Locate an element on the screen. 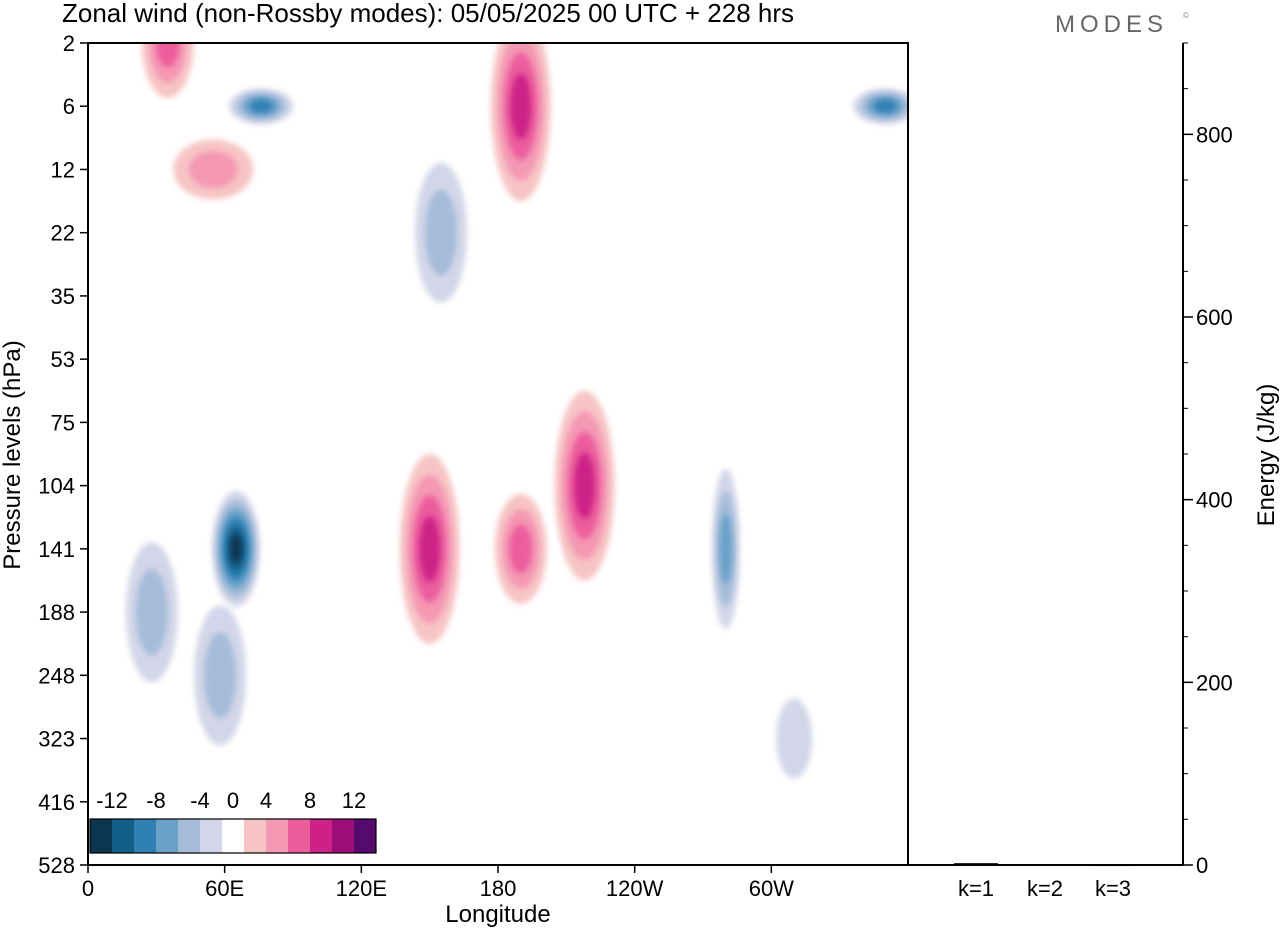 The height and width of the screenshot is (930, 1280). colorbar: -12 -8 -4 0 4 8 12 is located at coordinates (236, 818).